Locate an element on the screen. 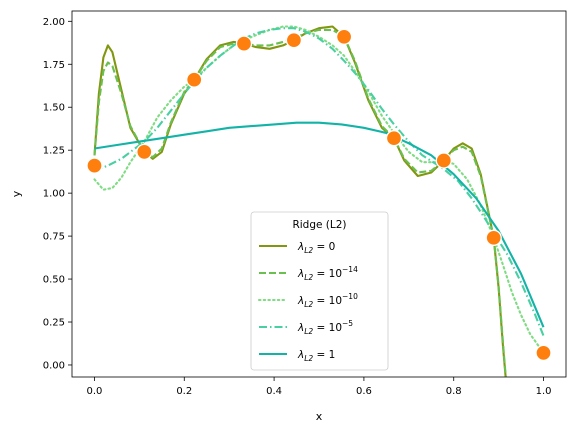 The height and width of the screenshot is (432, 576). y-tick-label: 0.25 is located at coordinates (54, 323).